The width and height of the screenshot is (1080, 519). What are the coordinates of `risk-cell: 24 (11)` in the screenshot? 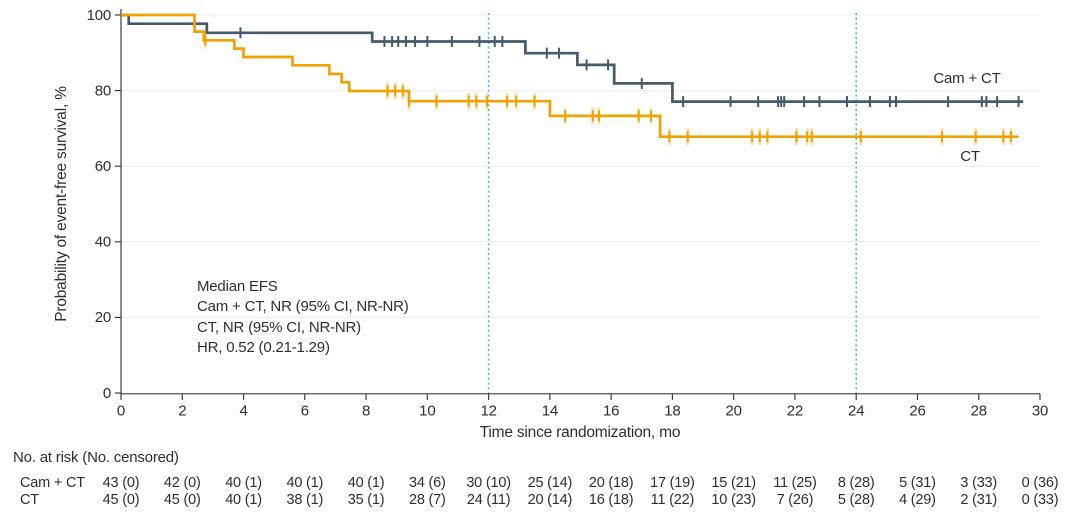 It's located at (488, 500).